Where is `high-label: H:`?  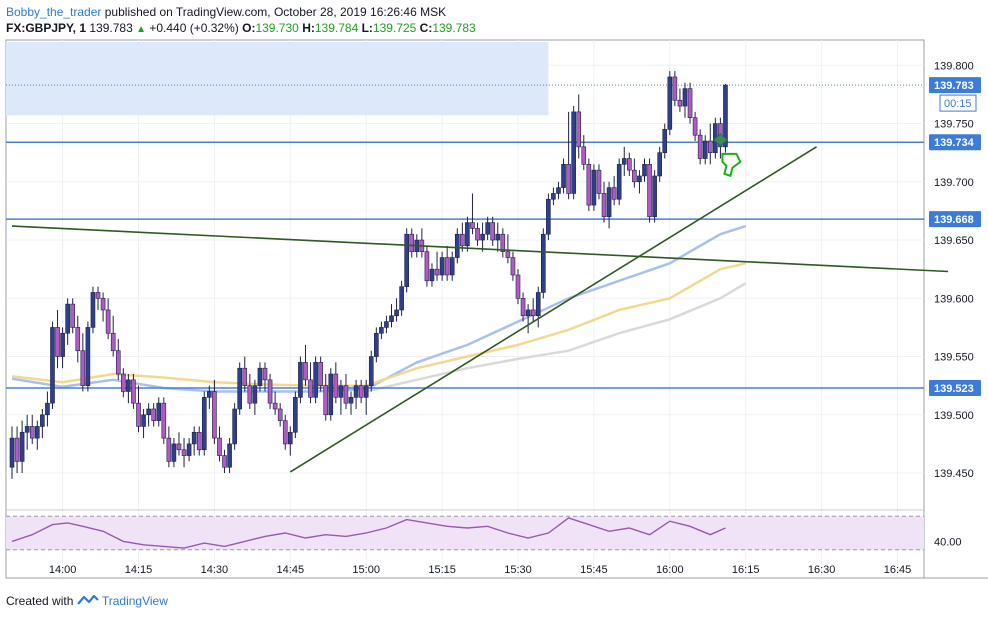
high-label: H: is located at coordinates (308, 28).